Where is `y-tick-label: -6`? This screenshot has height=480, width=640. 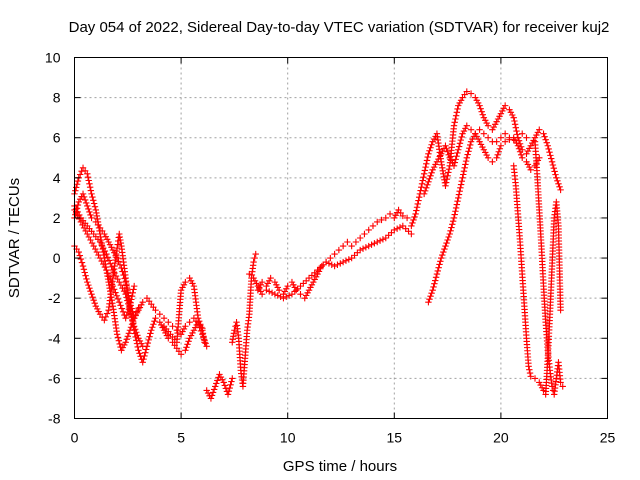 y-tick-label: -6 is located at coordinates (54, 378).